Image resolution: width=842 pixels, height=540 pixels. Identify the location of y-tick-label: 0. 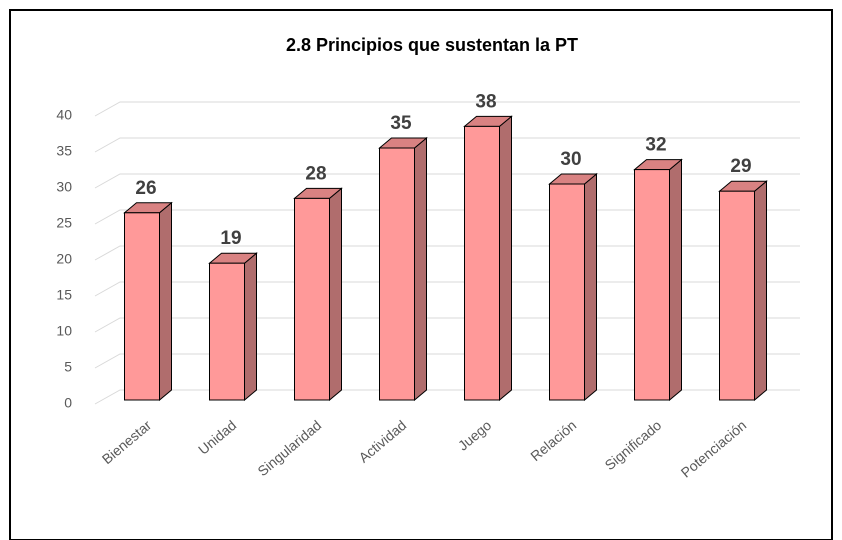
(68, 403).